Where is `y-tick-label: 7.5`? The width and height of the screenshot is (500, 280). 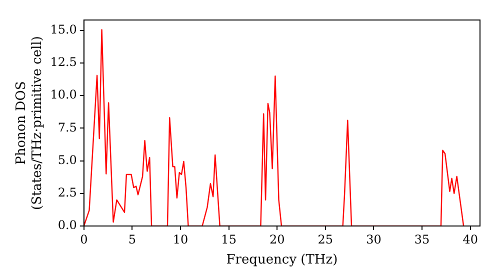
y-tick-label: 7.5 is located at coordinates (67, 127).